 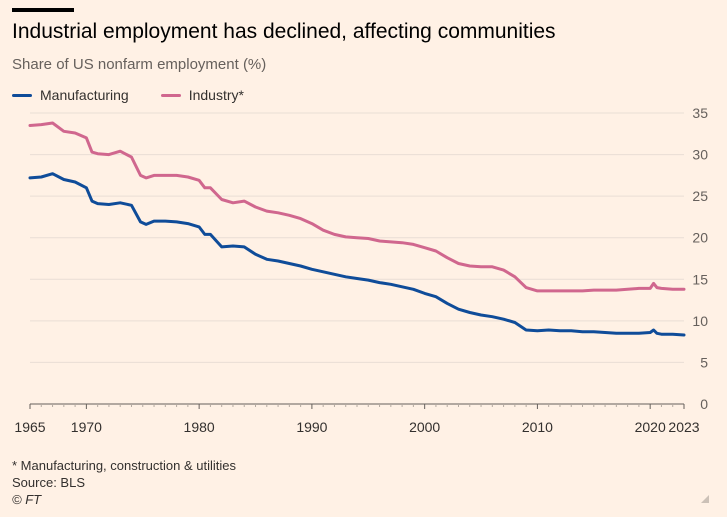 I want to click on legend-swatch-manufacturing, so click(x=22, y=95).